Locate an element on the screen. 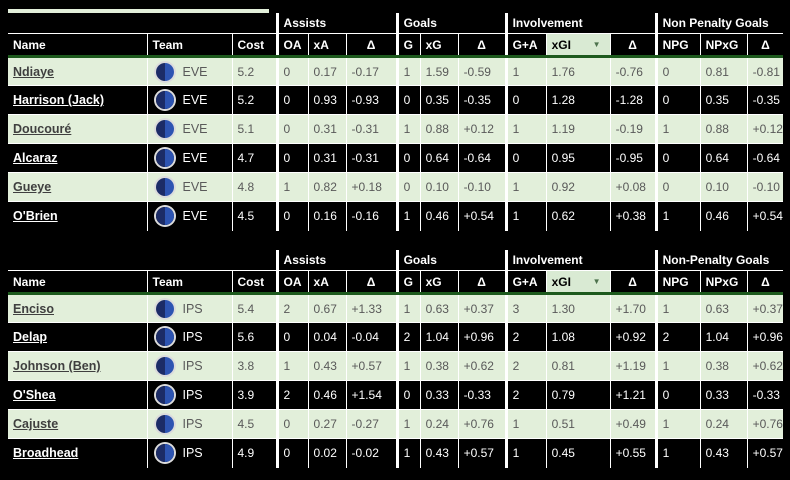 Image resolution: width=790 pixels, height=480 pixels. stat-cell: 0.64 is located at coordinates (439, 158).